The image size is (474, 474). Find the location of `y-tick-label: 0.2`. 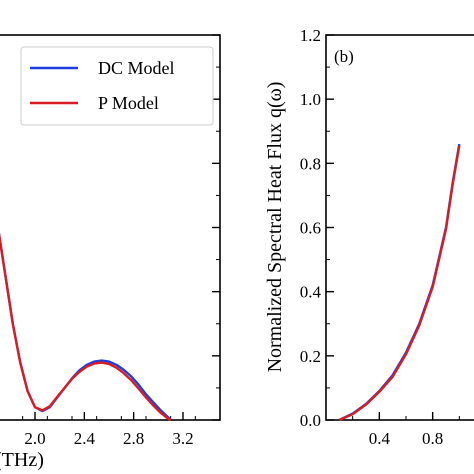

y-tick-label: 0.2 is located at coordinates (310, 356).